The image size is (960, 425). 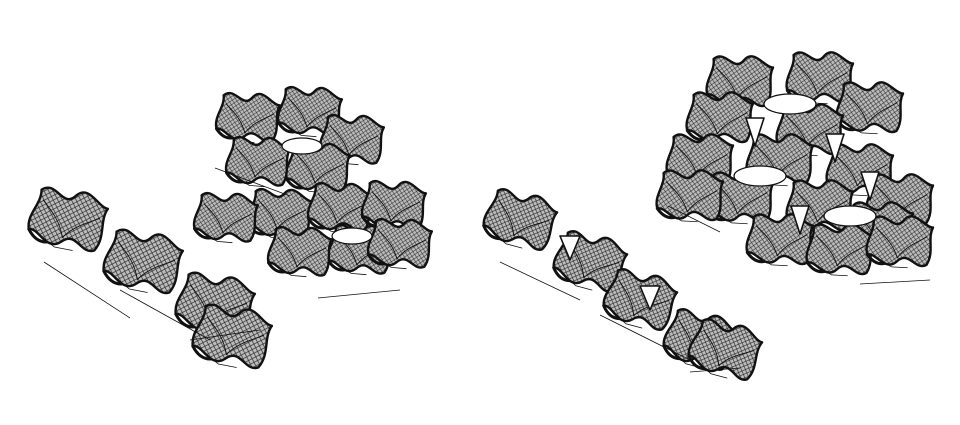 I want to click on cluster-strip-triangular, so click(x=623, y=284).